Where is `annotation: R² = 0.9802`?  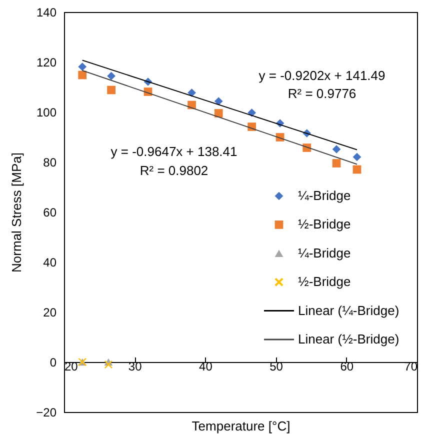 annotation: R² = 0.9802 is located at coordinates (174, 170).